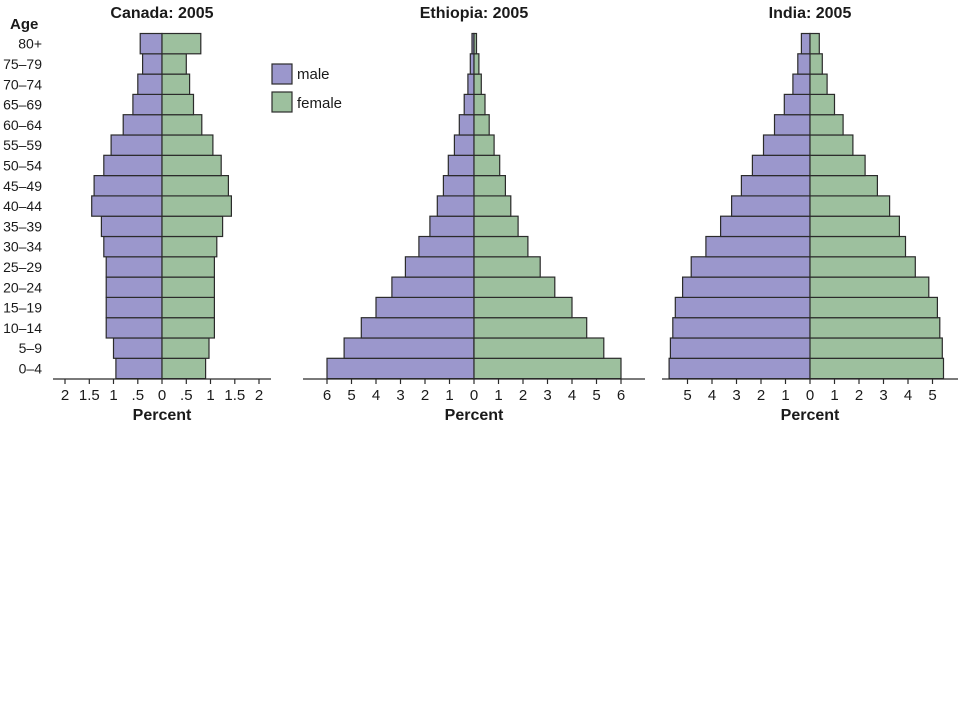 This screenshot has height=720, width=960. Describe the element at coordinates (22, 105) in the screenshot. I see `age-label: 65–69` at that location.